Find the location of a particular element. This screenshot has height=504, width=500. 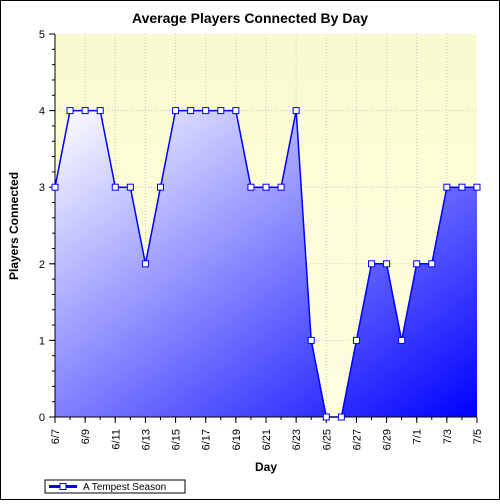

y-axis-ticks: 0 1 2 3 4 5 is located at coordinates (47, 226).